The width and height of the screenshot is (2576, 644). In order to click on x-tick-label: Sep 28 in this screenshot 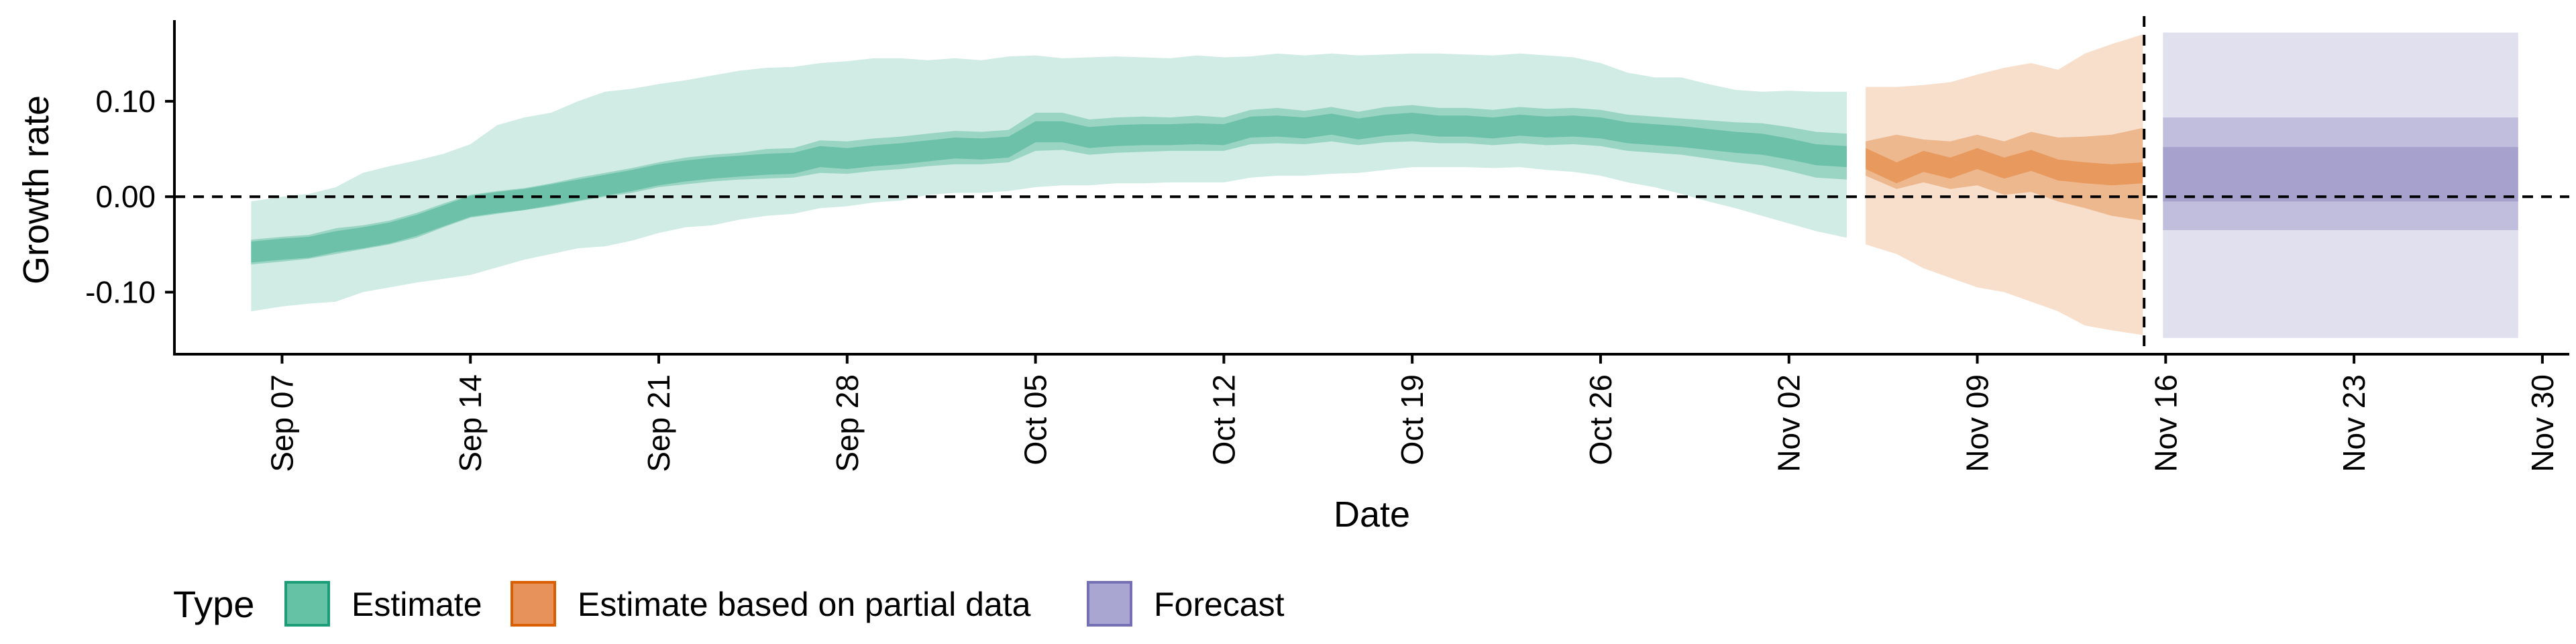, I will do `click(847, 423)`.